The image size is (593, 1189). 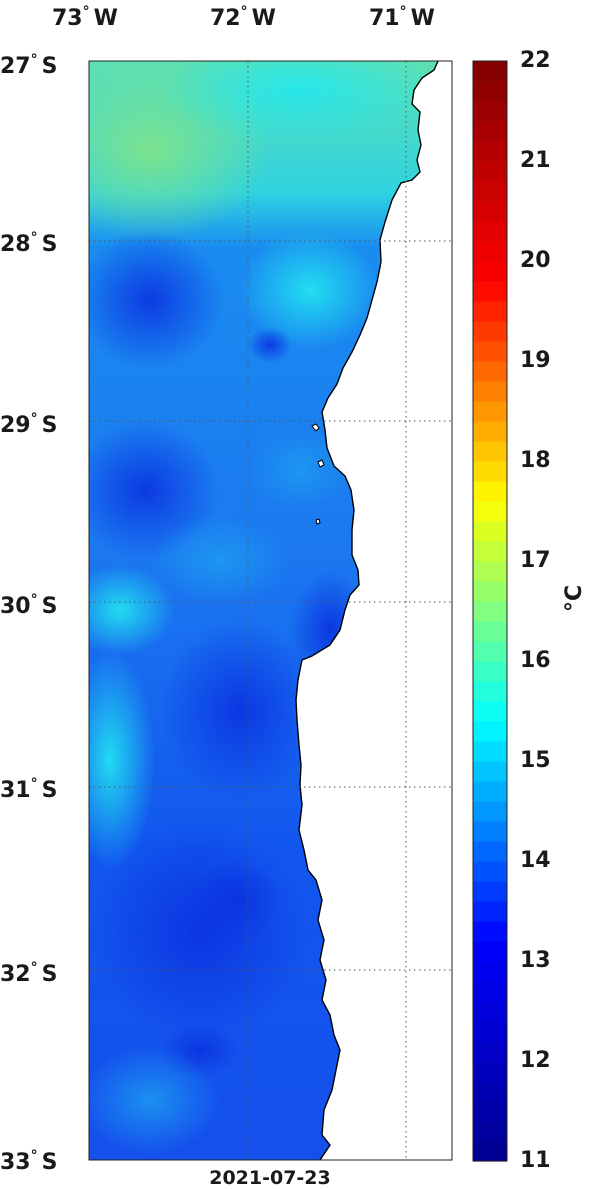 I want to click on lat-label-31s: 31° S, so click(x=29, y=789).